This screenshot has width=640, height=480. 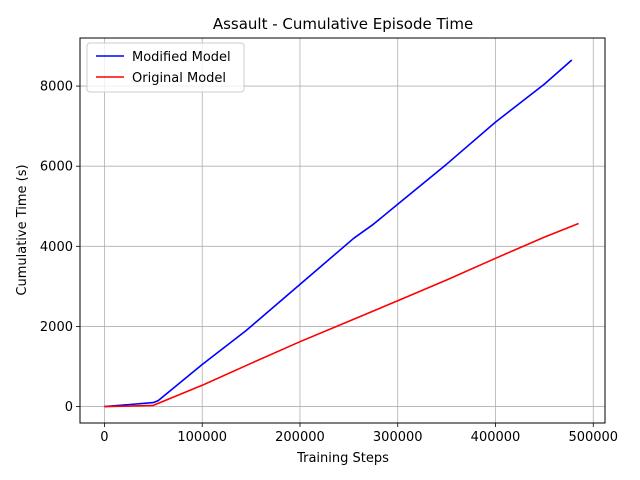 I want to click on legend-label-original-model: Original Model, so click(x=179, y=78).